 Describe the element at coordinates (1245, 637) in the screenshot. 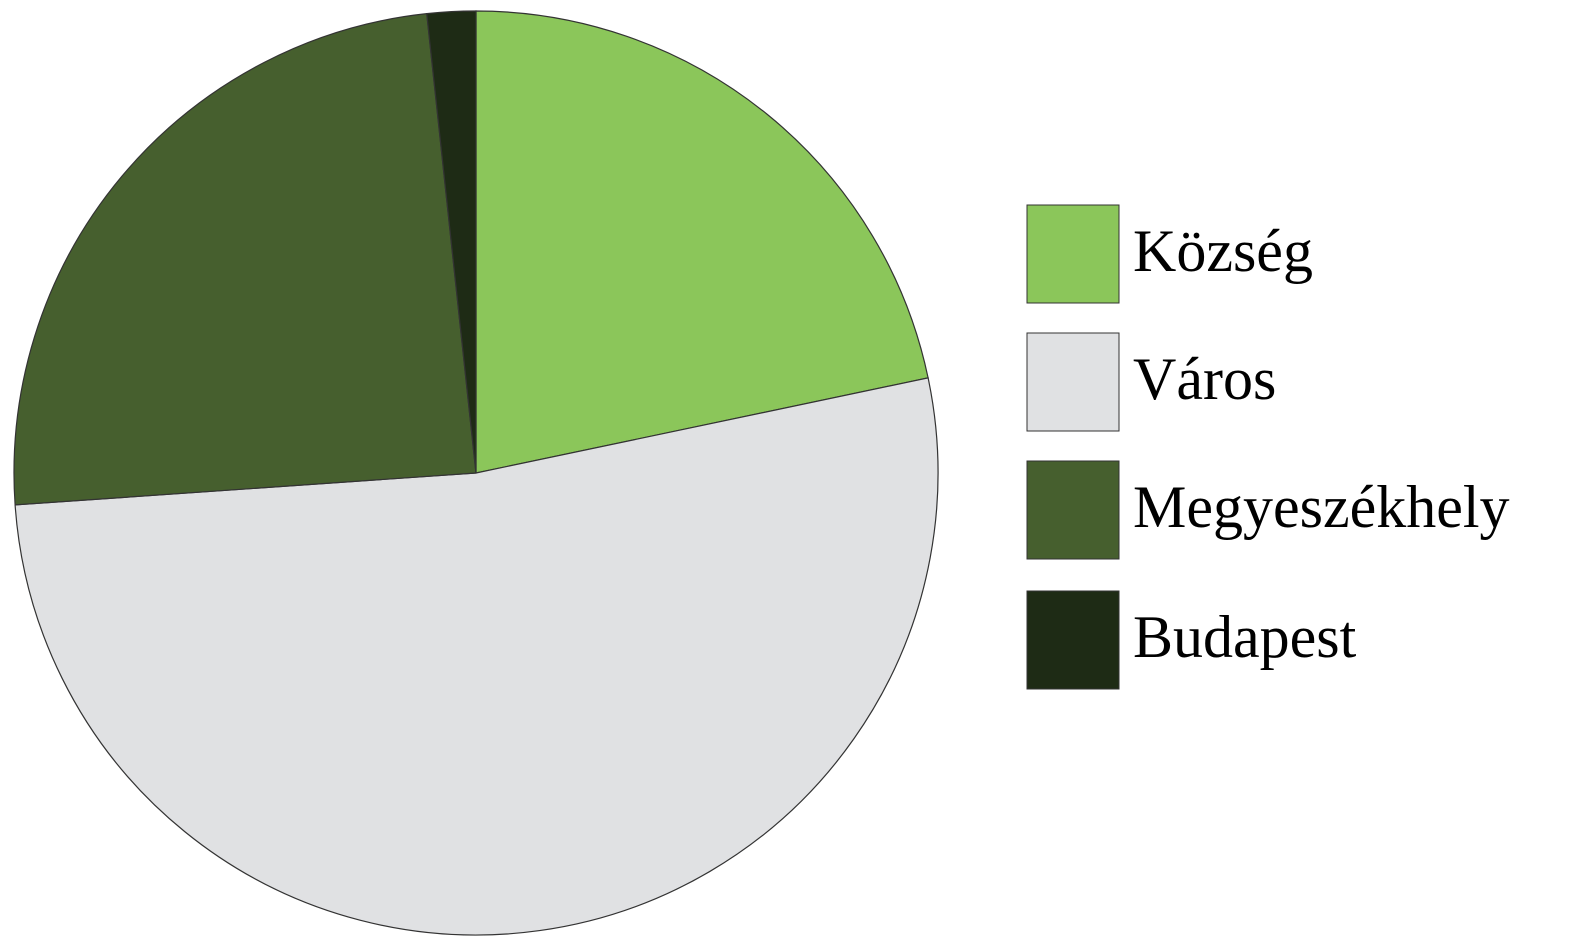

I see `legend-label: Budapest` at that location.